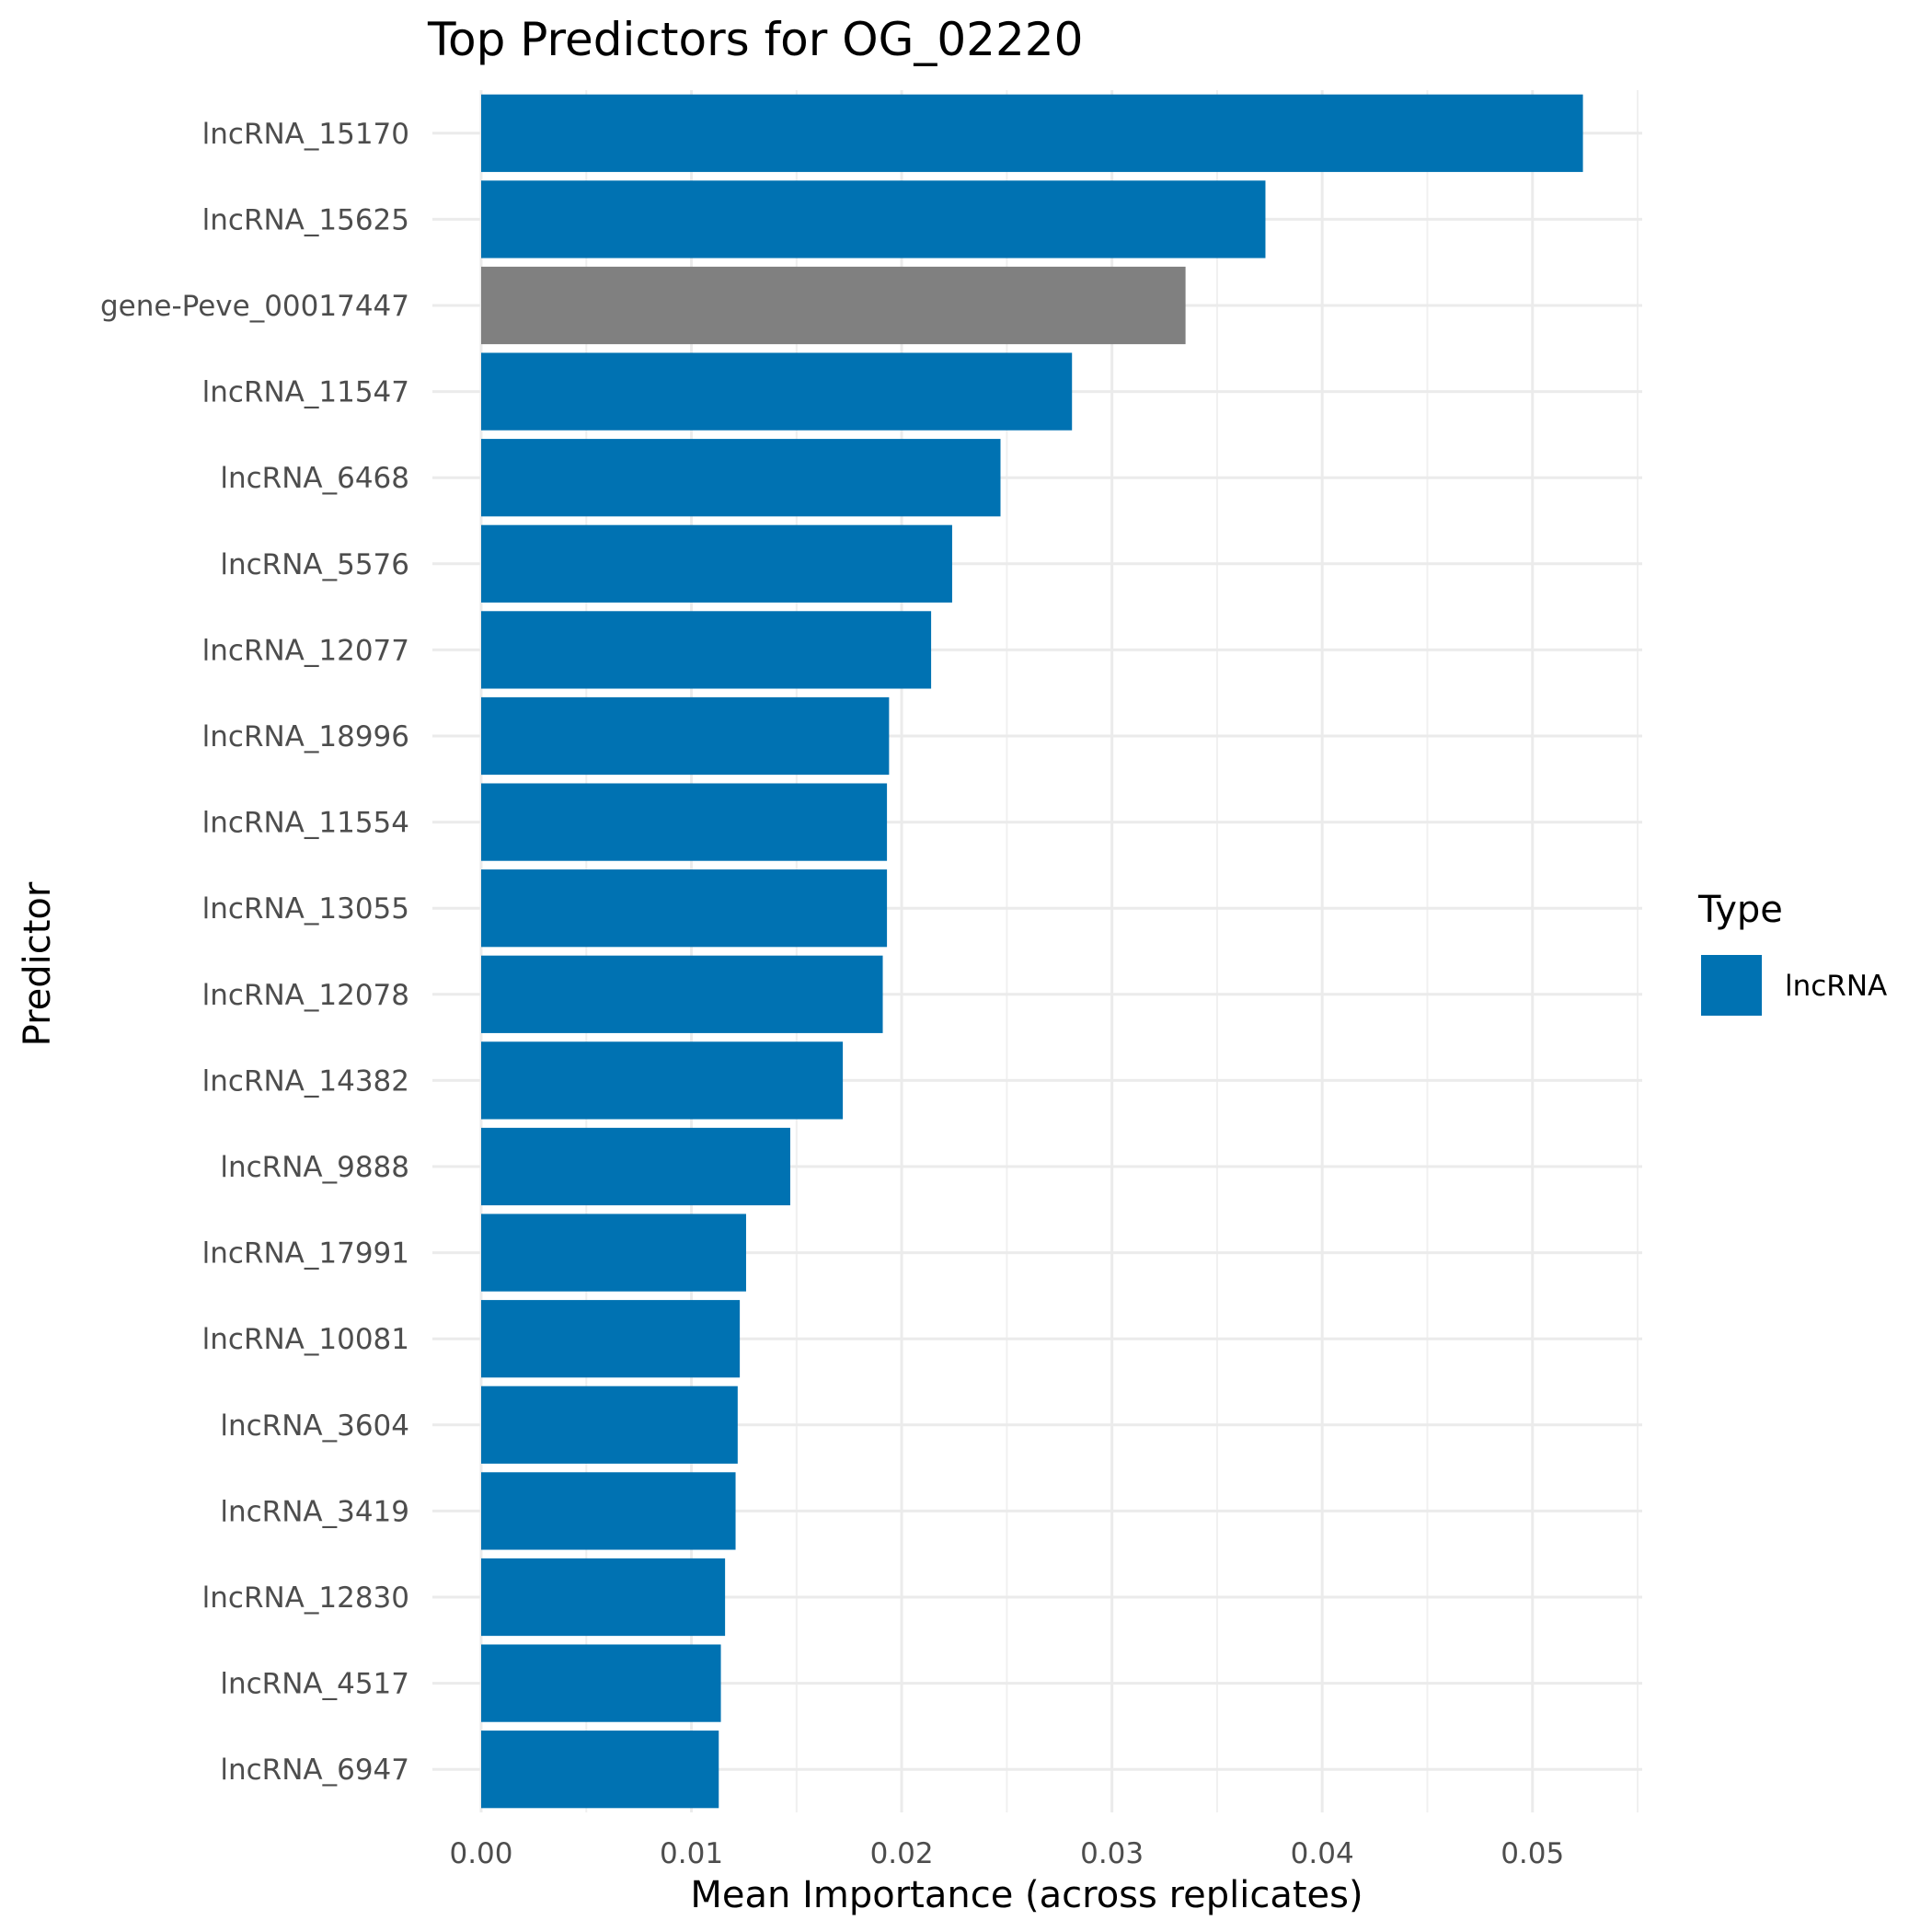 This screenshot has width=1932, height=1932. I want to click on x-axis-tick-labels: 0.00 0.01 0.02 0.03 0.04 0.05, so click(1006, 1853).